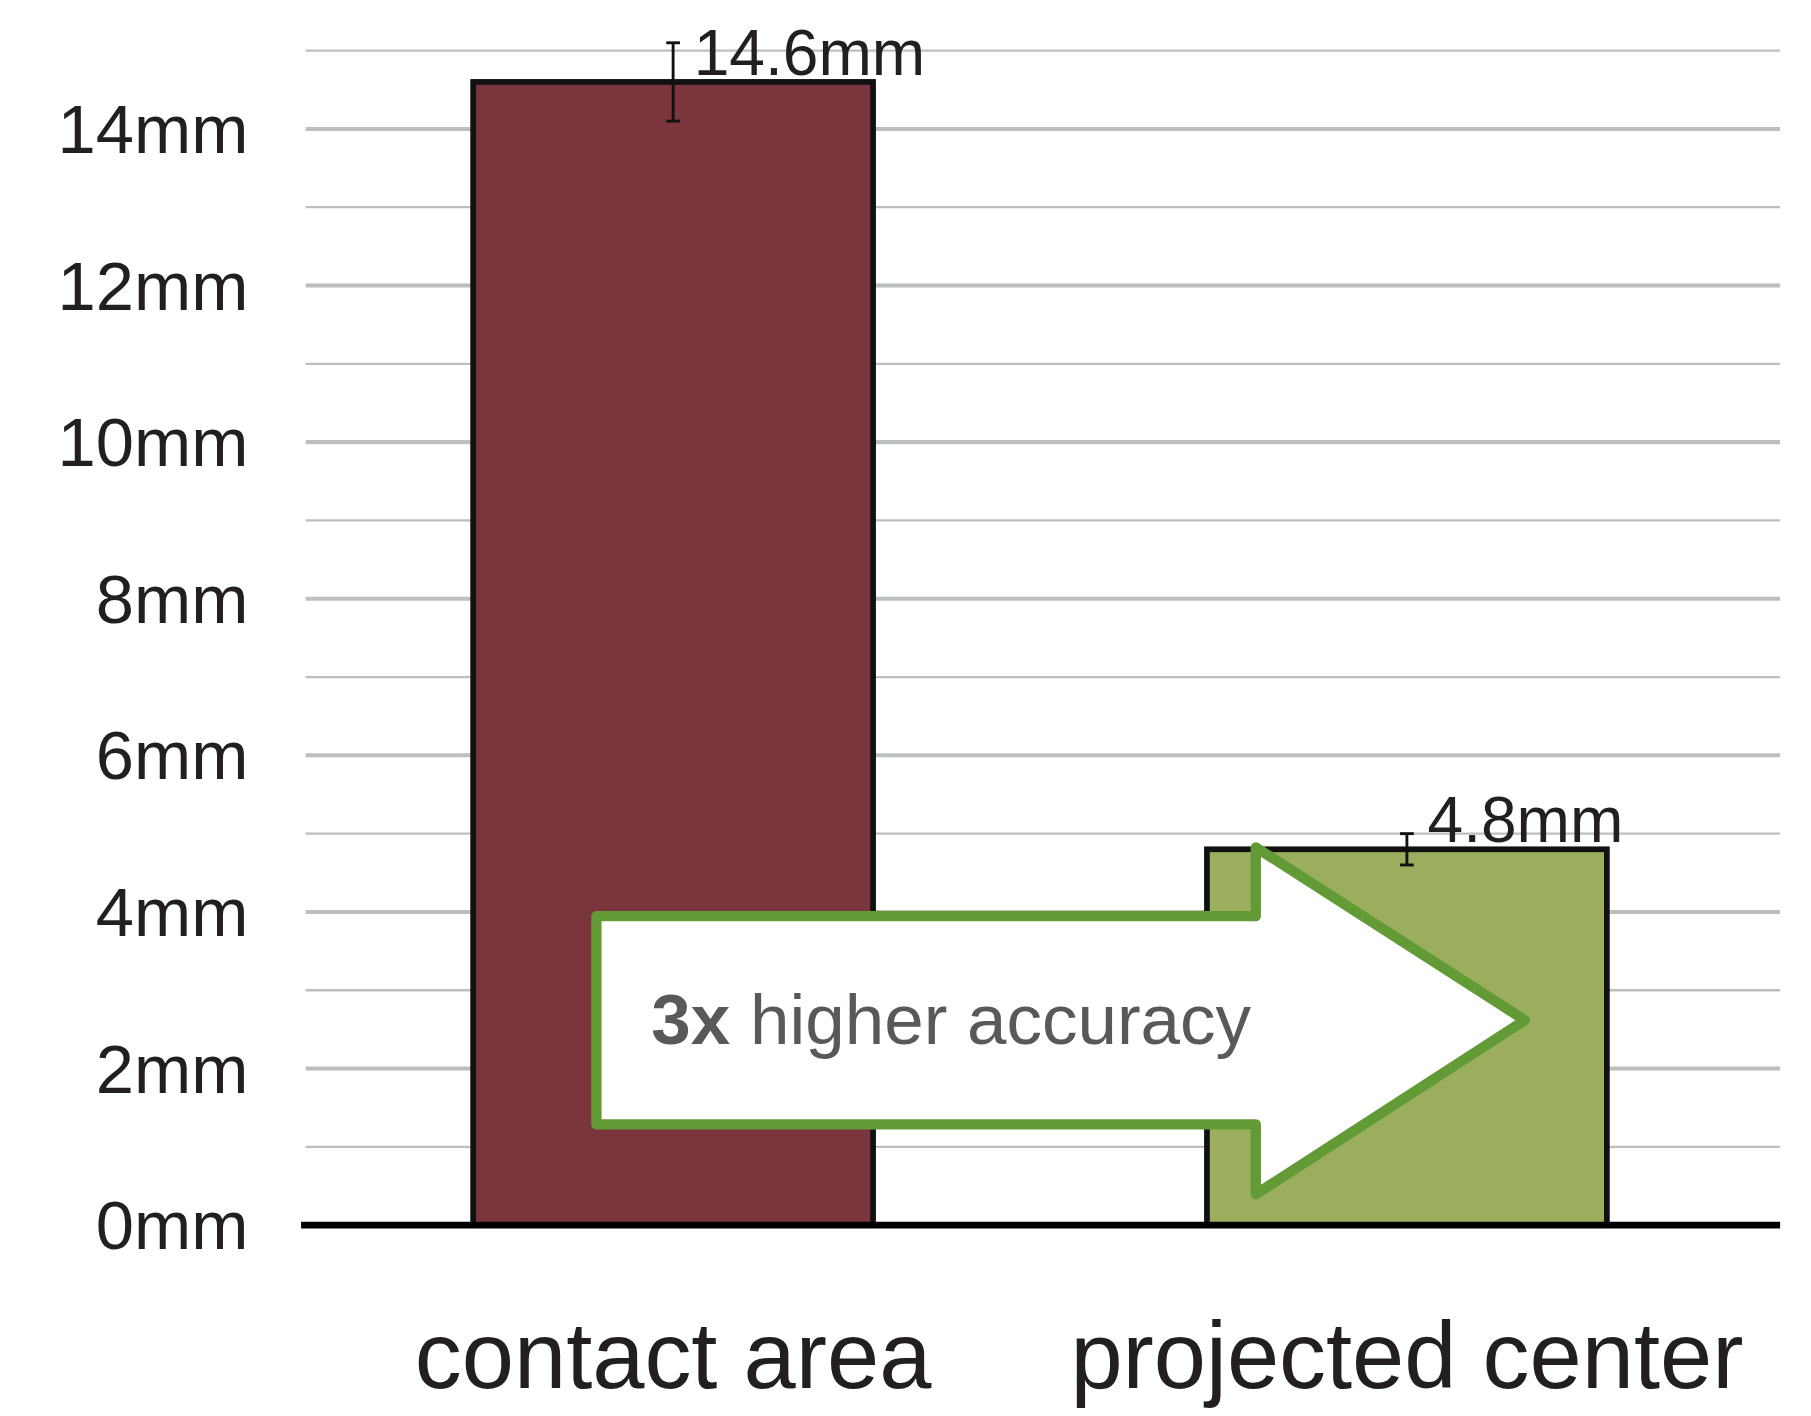  I want to click on annotation: 3x higher accuracy, so click(951, 1020).